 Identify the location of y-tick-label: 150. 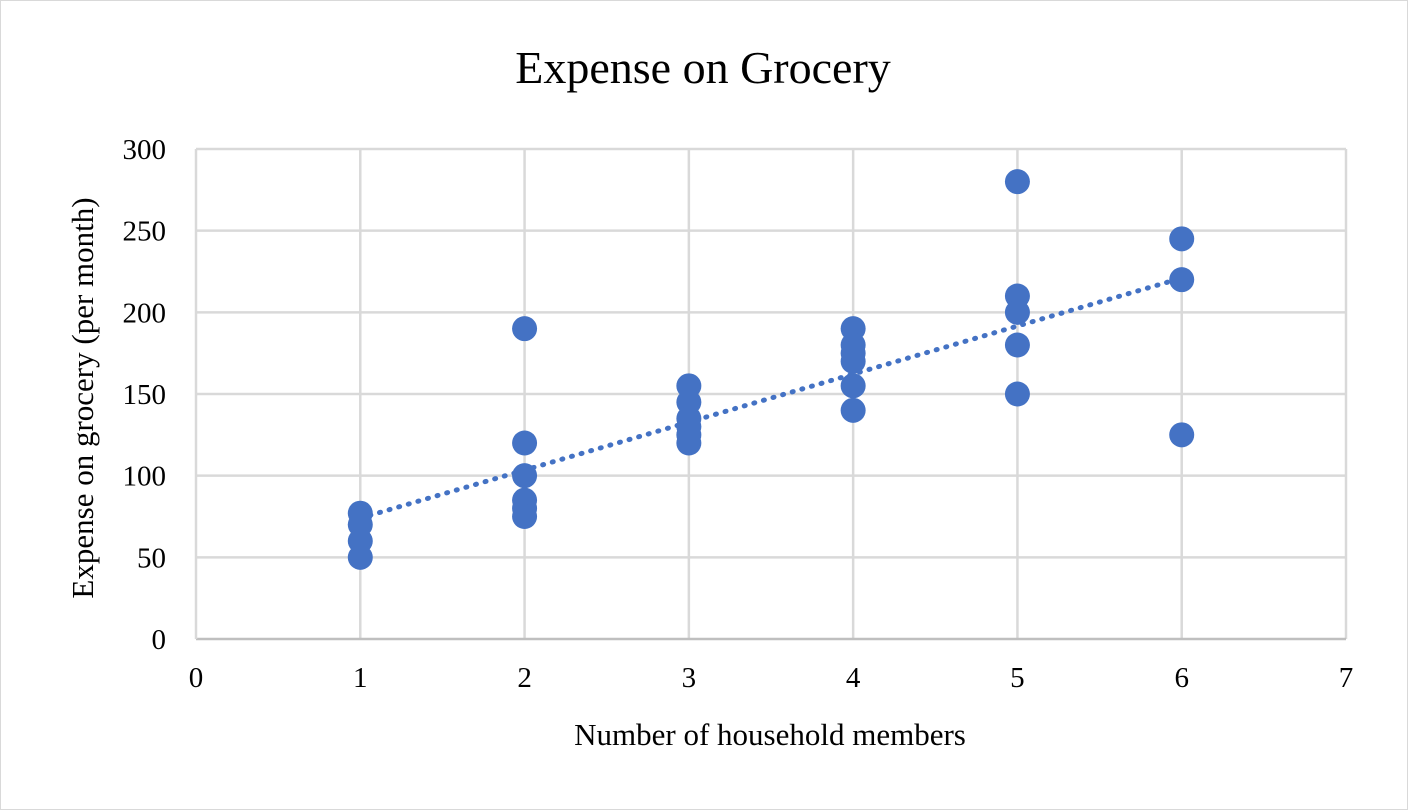
(145, 395).